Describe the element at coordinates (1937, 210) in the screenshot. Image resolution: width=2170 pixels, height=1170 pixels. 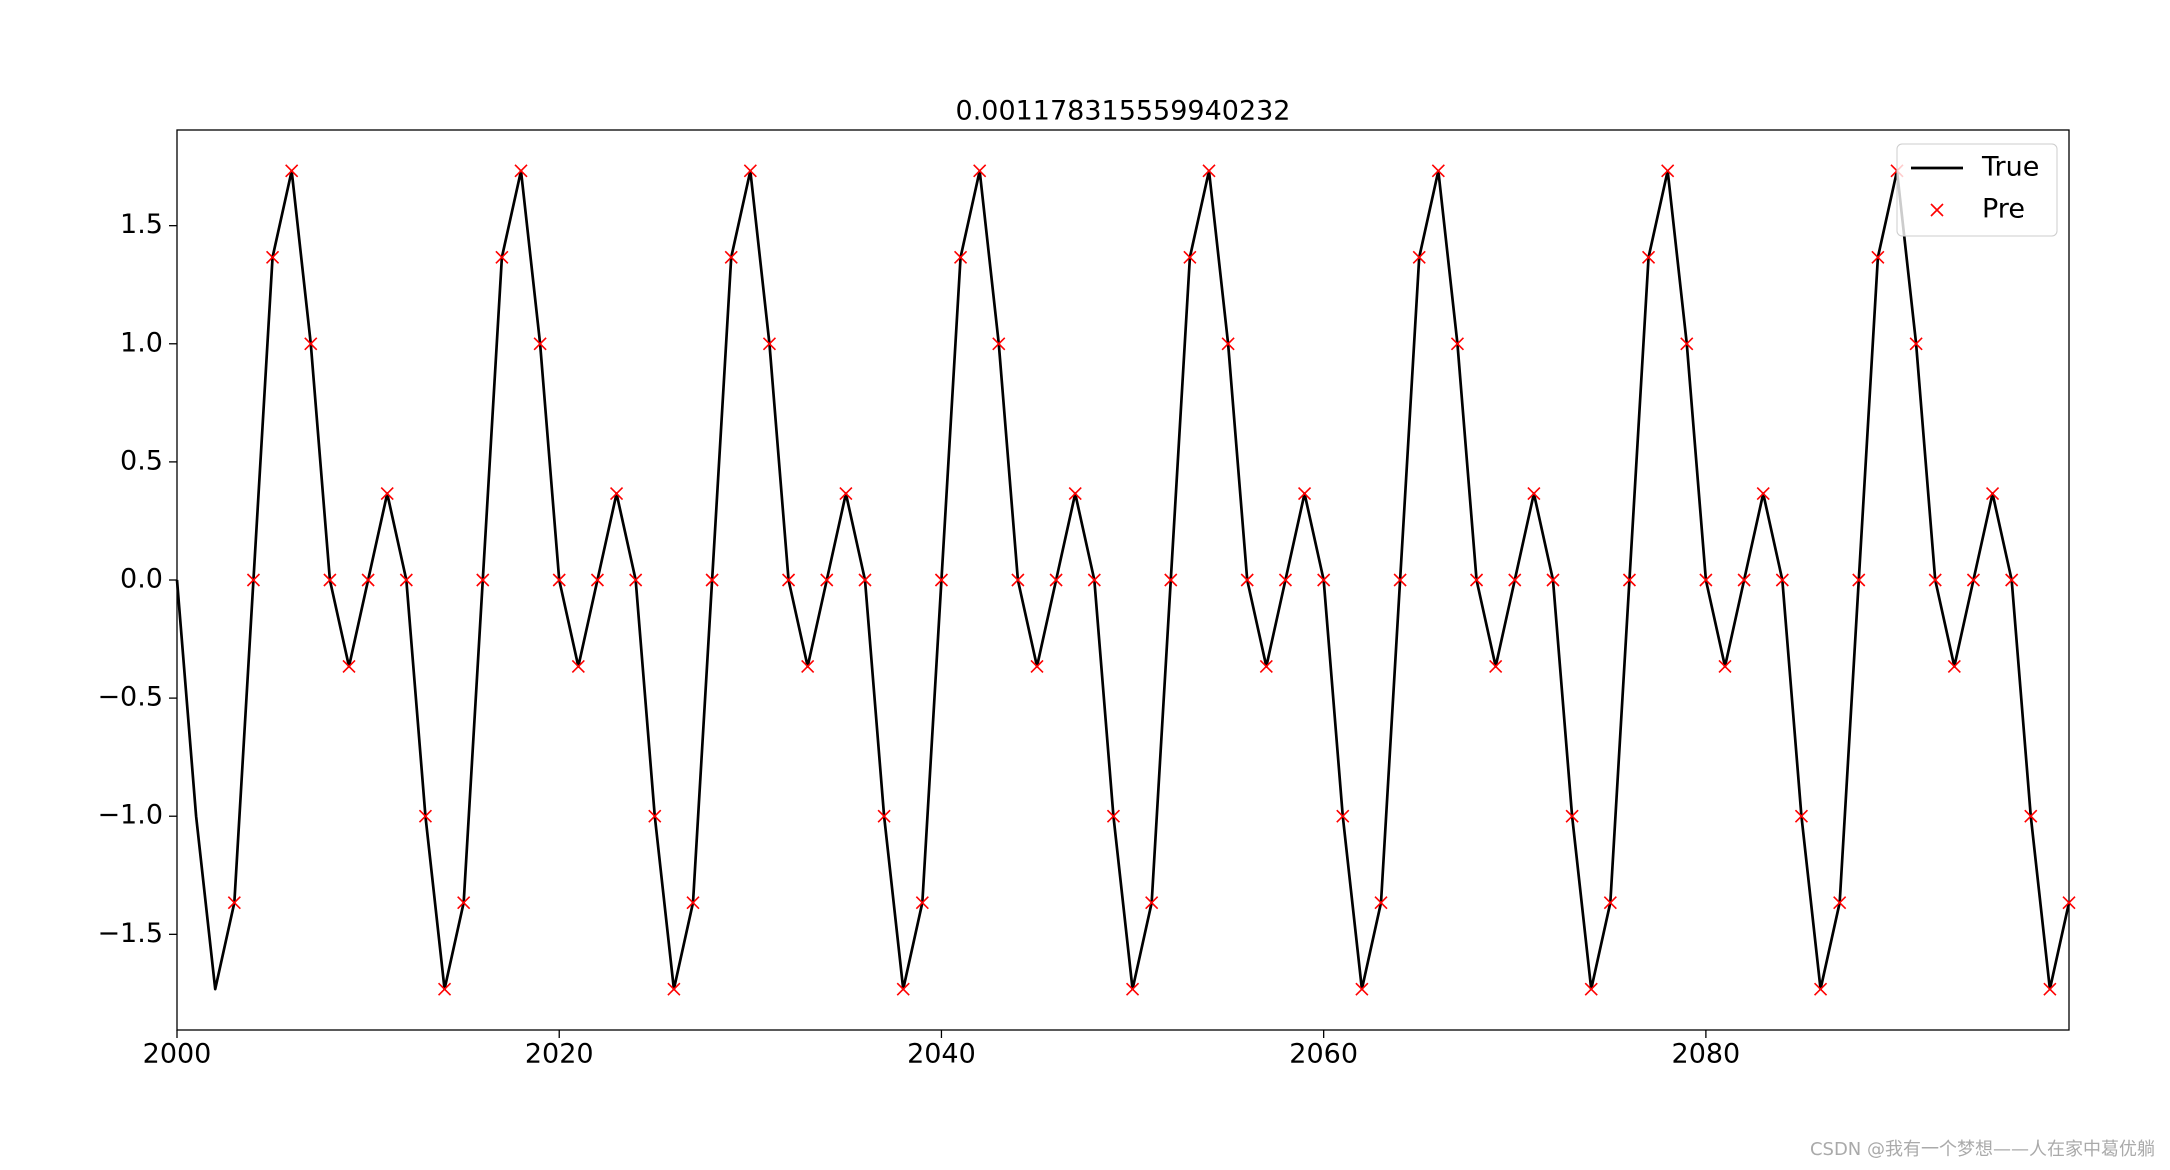
I see `legend-marker` at that location.